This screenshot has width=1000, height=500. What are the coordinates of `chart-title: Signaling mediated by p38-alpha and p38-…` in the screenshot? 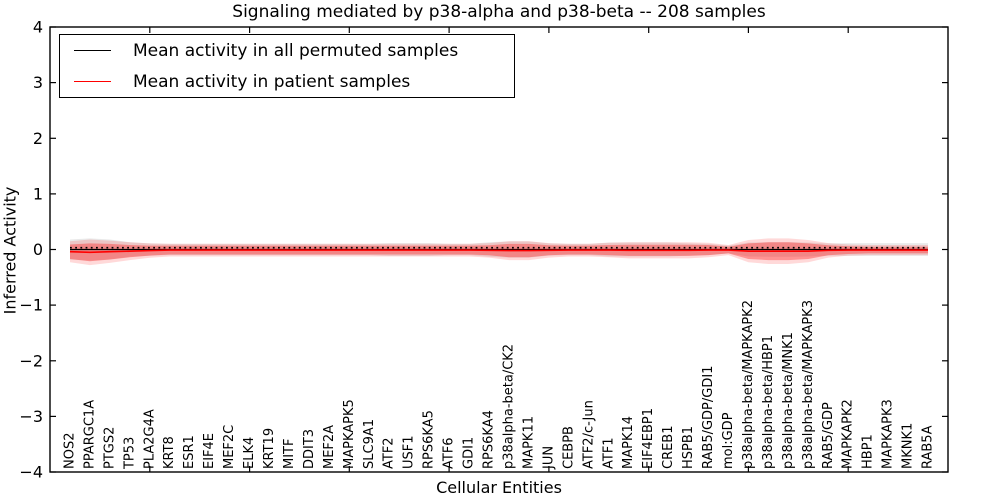 It's located at (499, 12).